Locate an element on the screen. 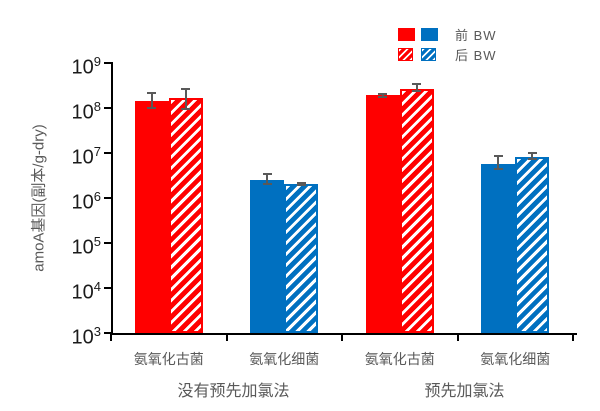 Image resolution: width=600 pixels, height=411 pixels. legend-row-after-bw: 后 BW is located at coordinates (447, 54).